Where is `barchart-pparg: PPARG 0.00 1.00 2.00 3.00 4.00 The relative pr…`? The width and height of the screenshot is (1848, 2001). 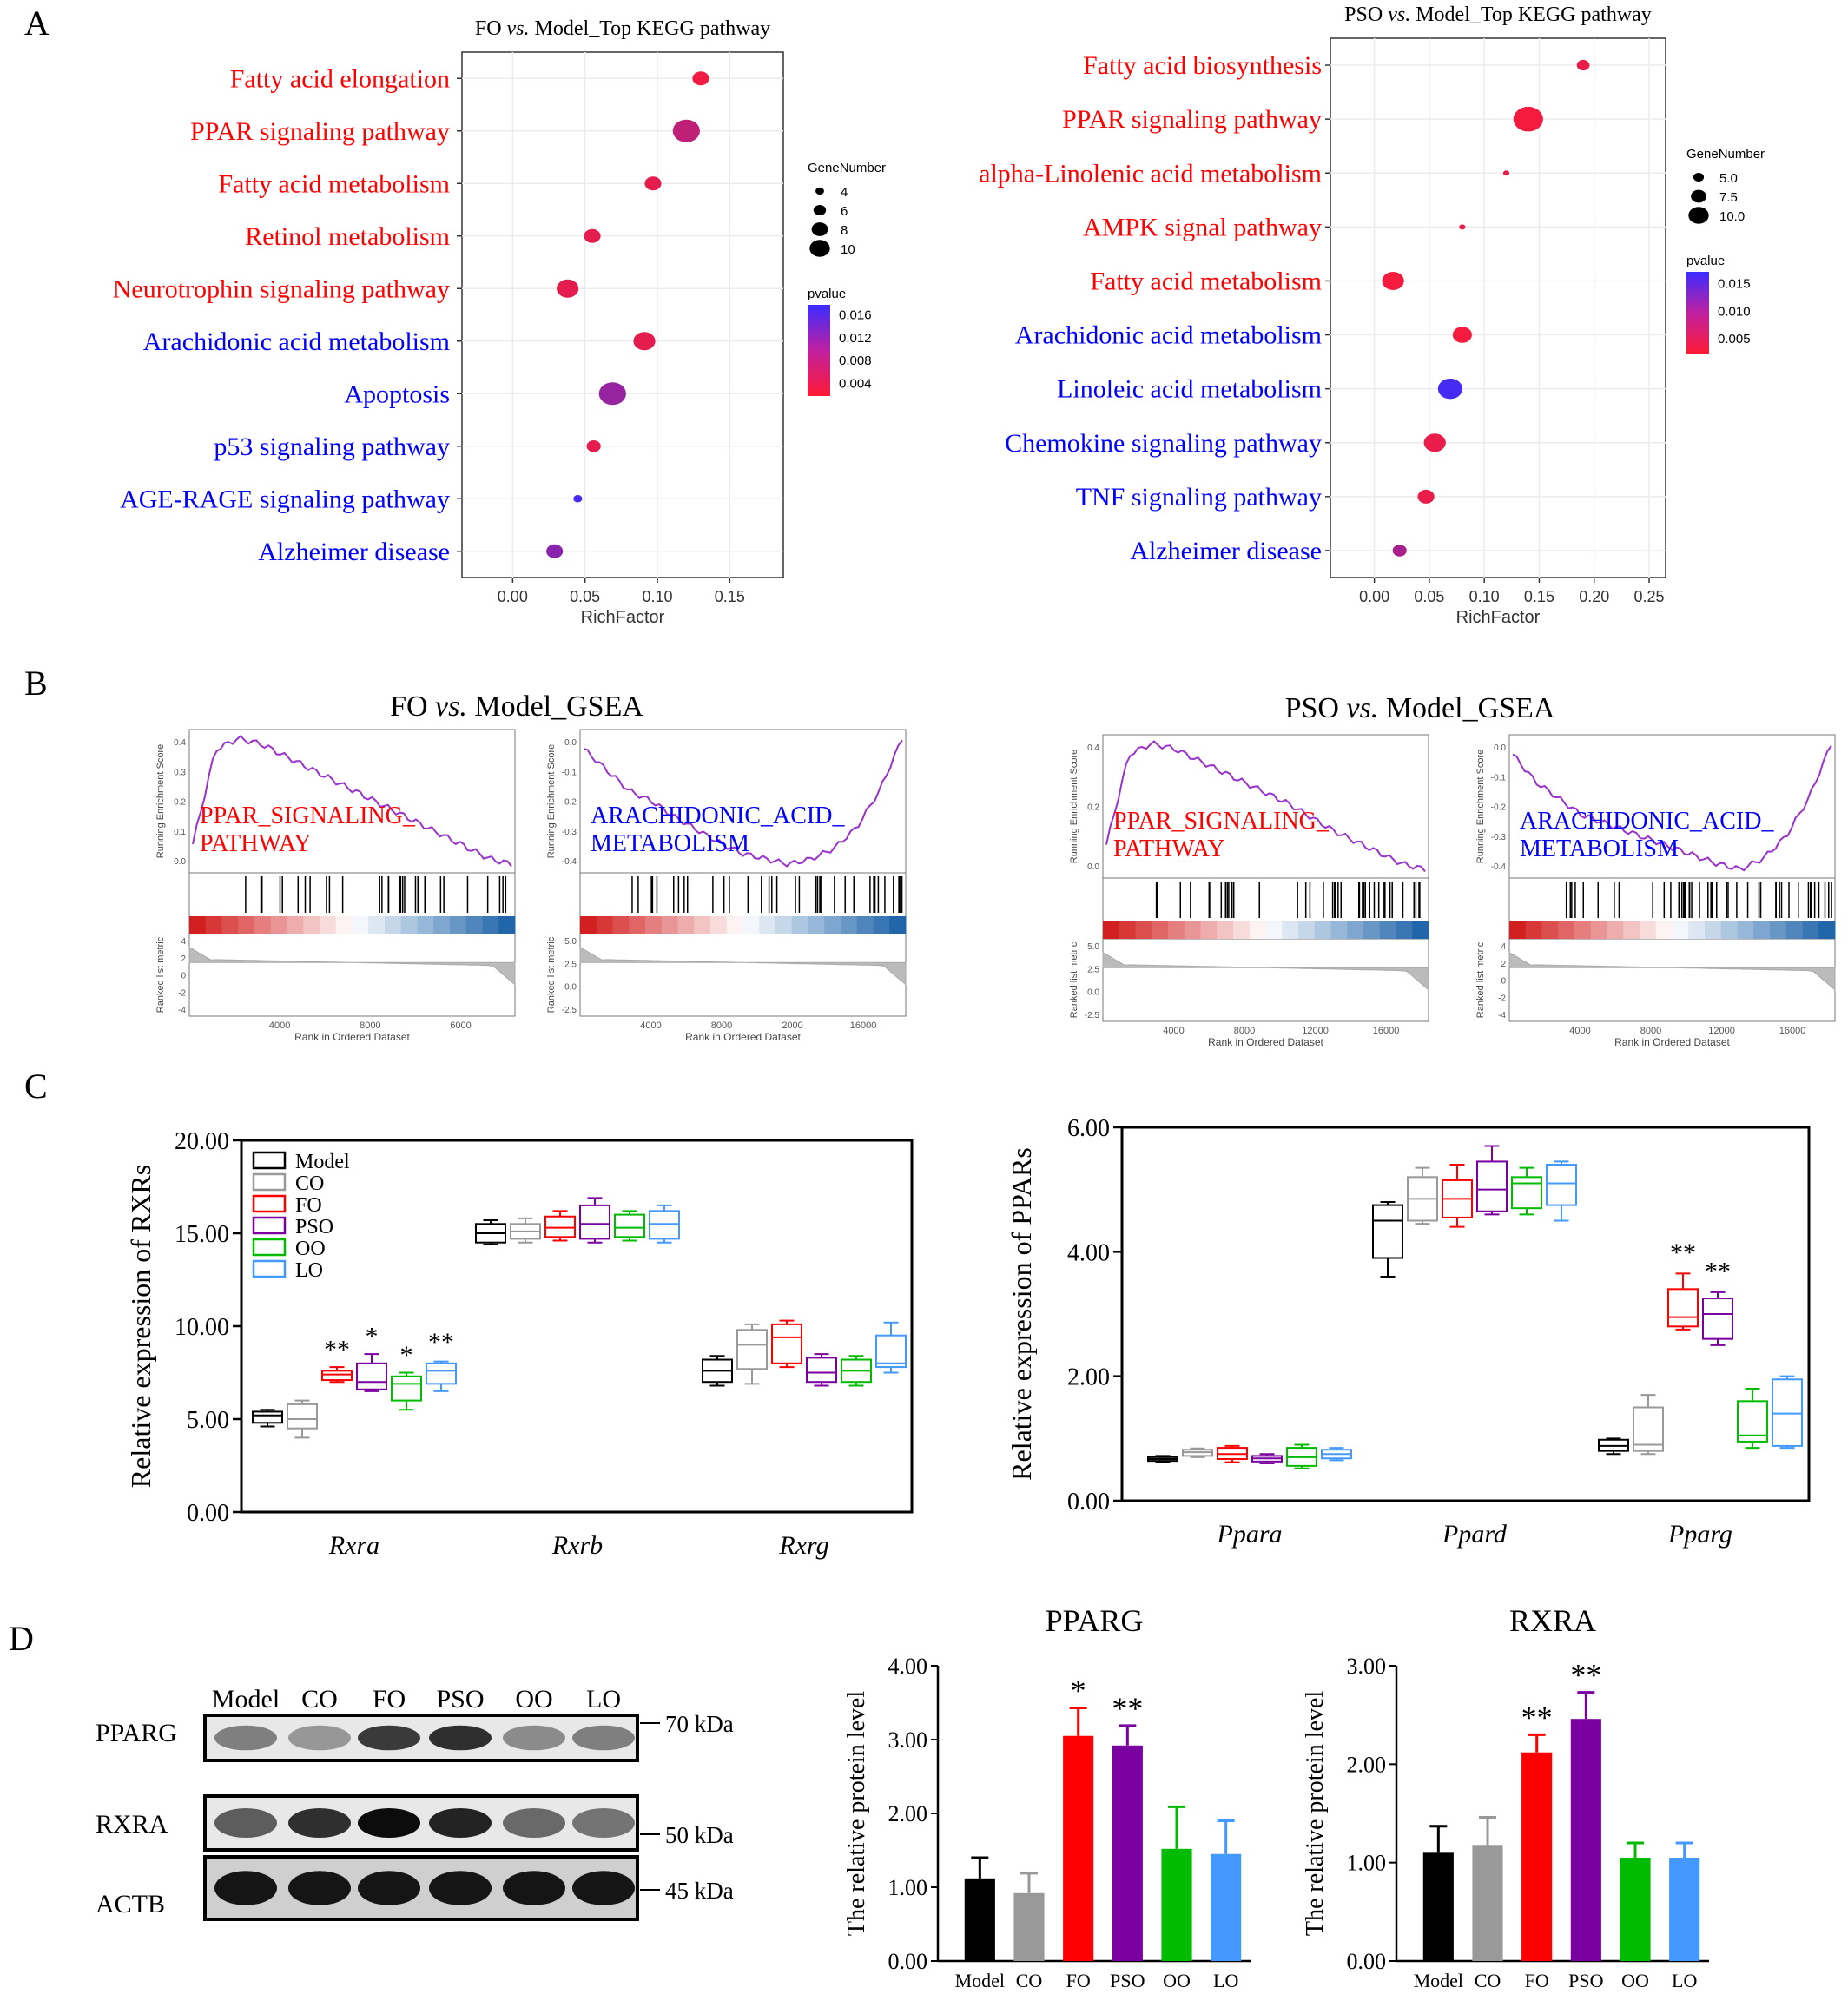 barchart-pparg: PPARG 0.00 1.00 2.00 3.00 4.00 The relative pr… is located at coordinates (1047, 1797).